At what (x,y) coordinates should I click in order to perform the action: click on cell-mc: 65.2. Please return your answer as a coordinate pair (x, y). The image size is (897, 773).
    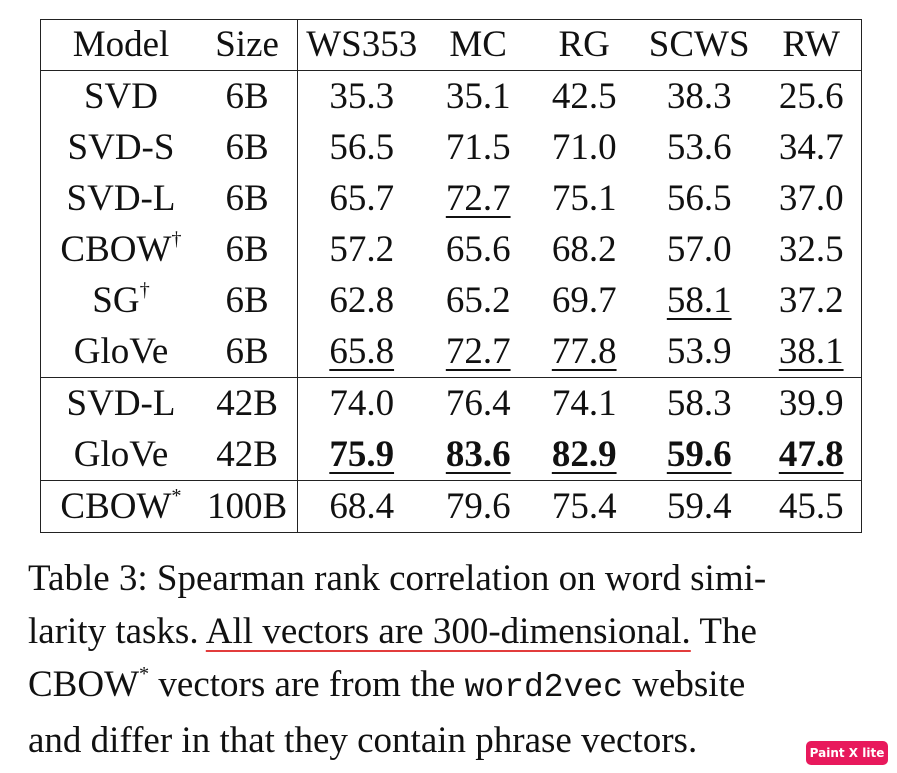
    Looking at the image, I should click on (478, 300).